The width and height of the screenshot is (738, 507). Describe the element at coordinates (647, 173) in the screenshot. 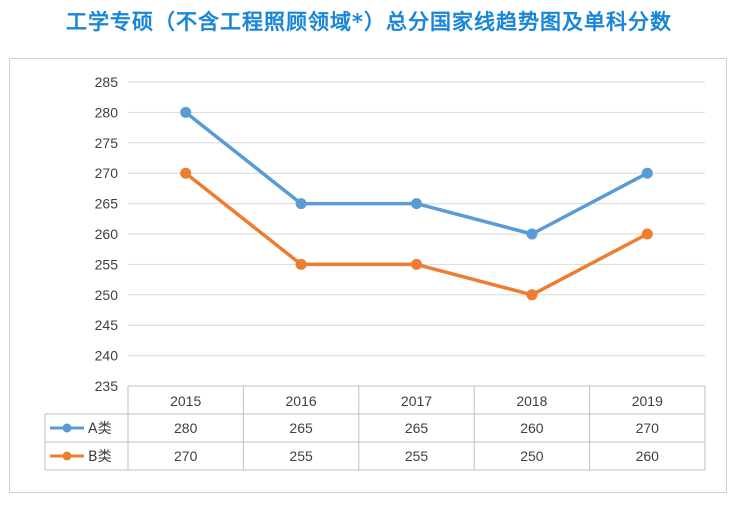

I see `point-A类-2019` at that location.